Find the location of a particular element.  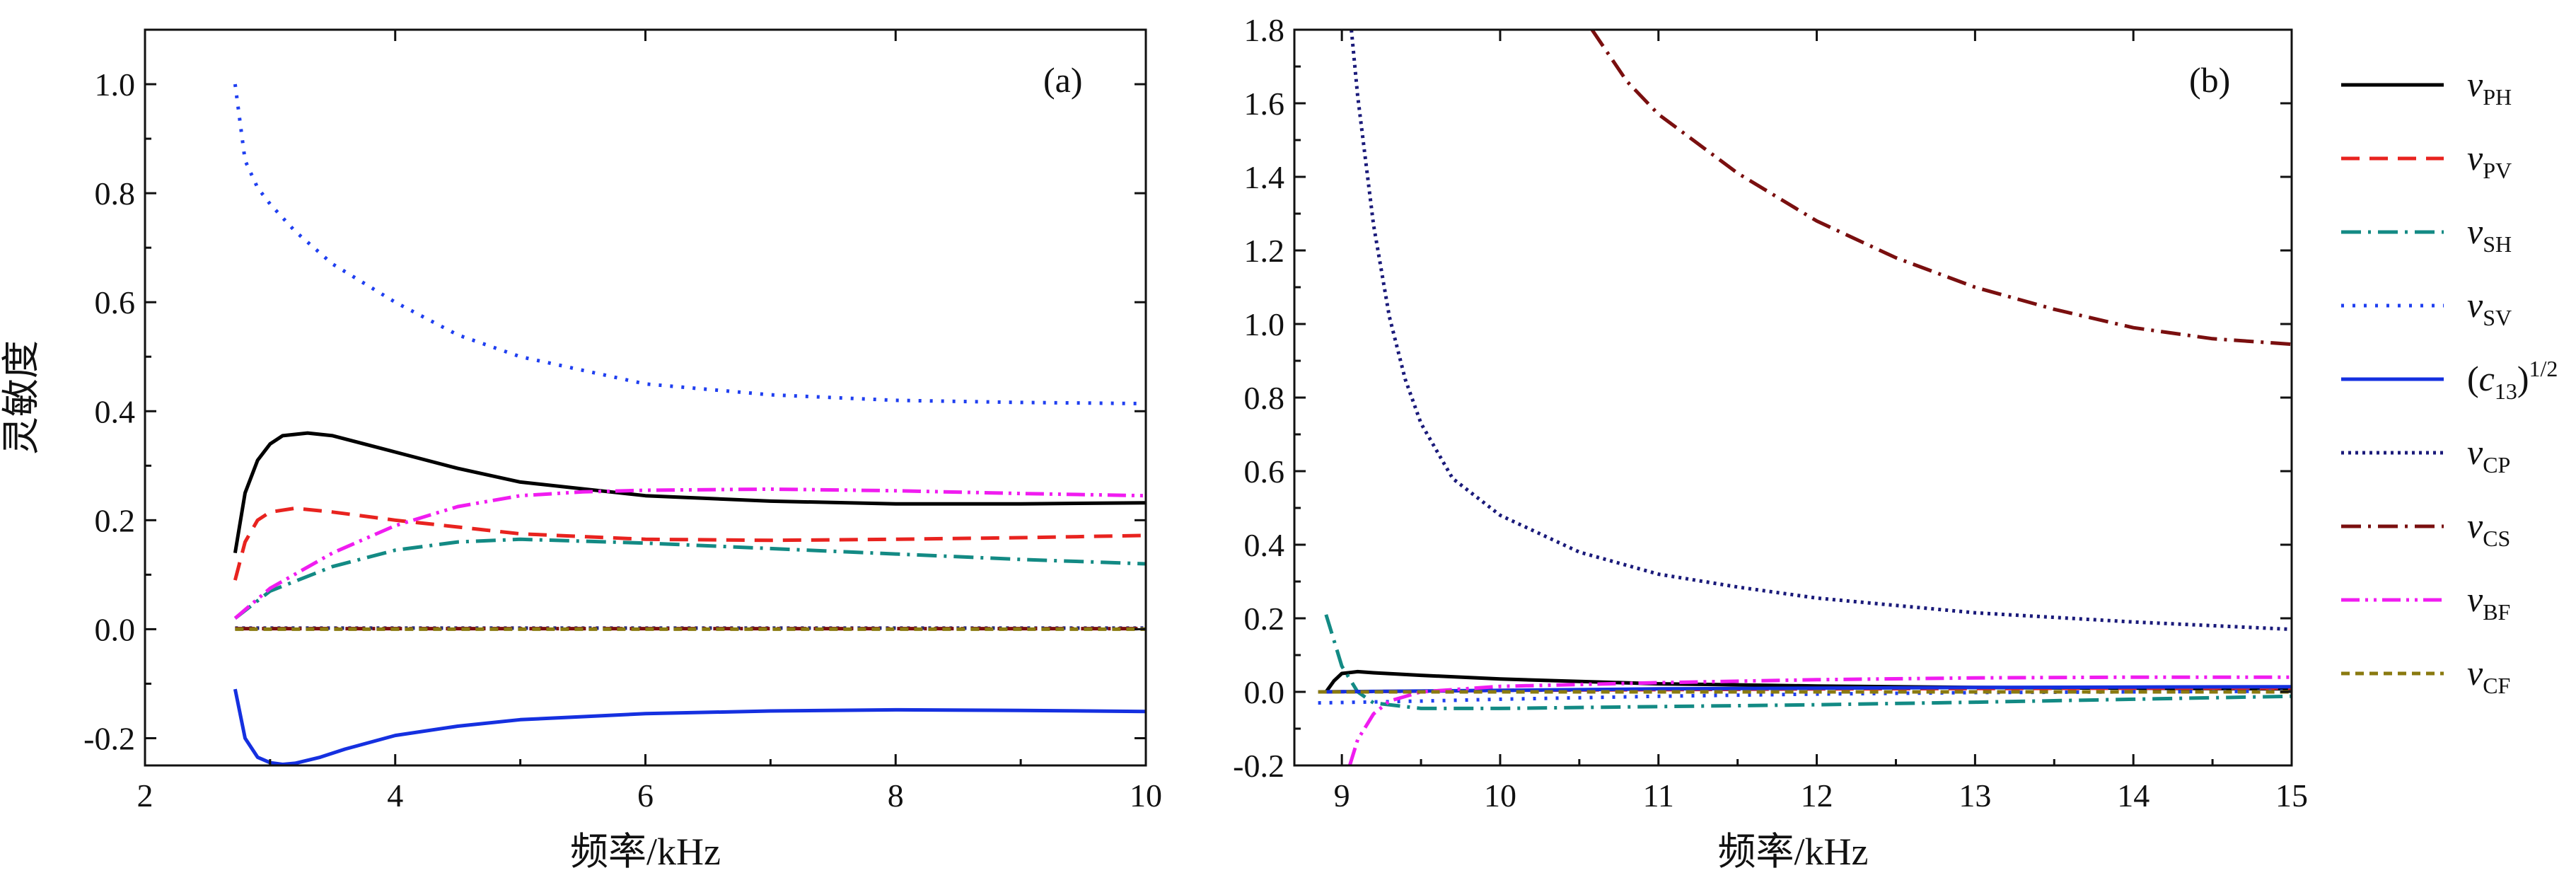

y-tick-label-b: 1.0 is located at coordinates (1264, 324).